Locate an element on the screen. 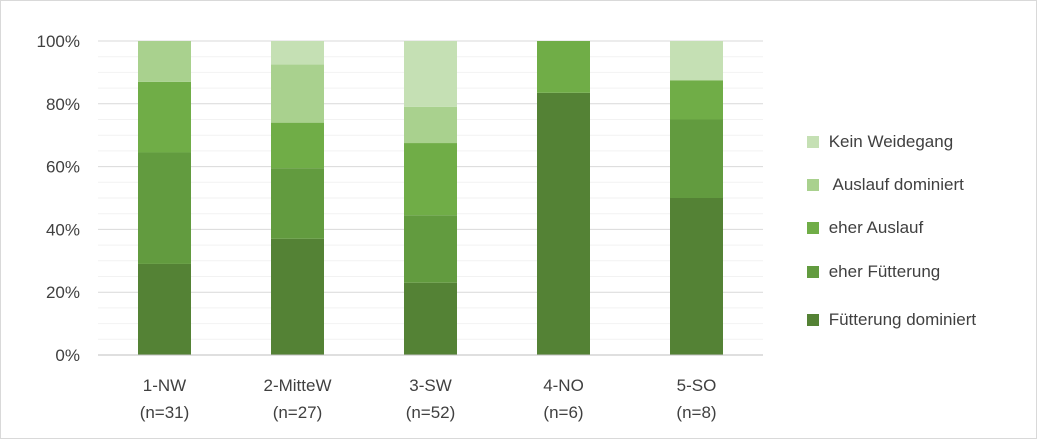 Image resolution: width=1037 pixels, height=443 pixels. legend-label: Auslauf dominiert is located at coordinates (894, 184).